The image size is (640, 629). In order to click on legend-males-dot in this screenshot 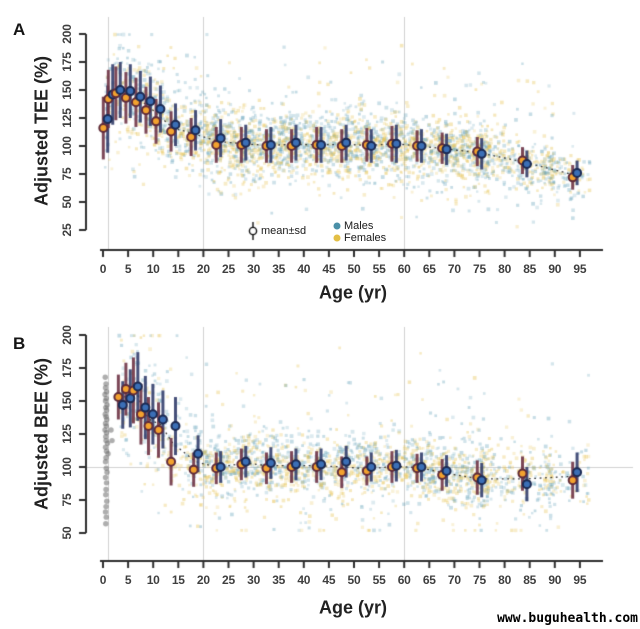, I will do `click(337, 226)`.